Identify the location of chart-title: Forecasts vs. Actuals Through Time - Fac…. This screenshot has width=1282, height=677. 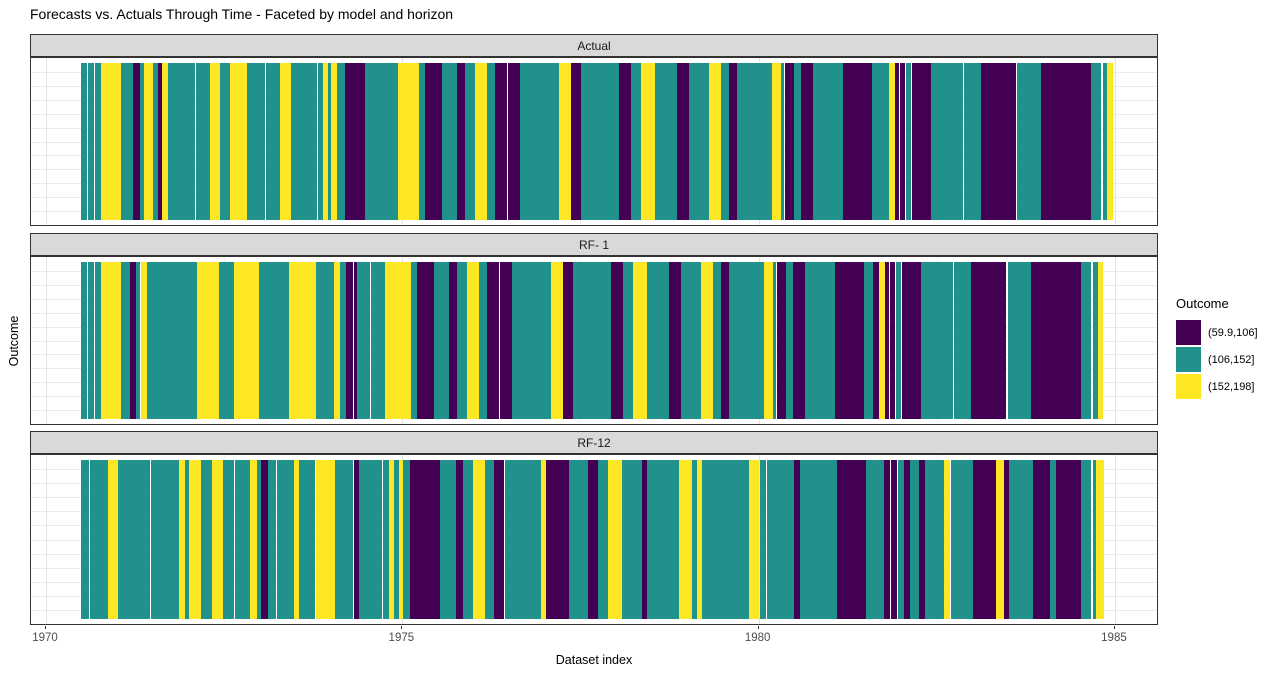
(242, 14).